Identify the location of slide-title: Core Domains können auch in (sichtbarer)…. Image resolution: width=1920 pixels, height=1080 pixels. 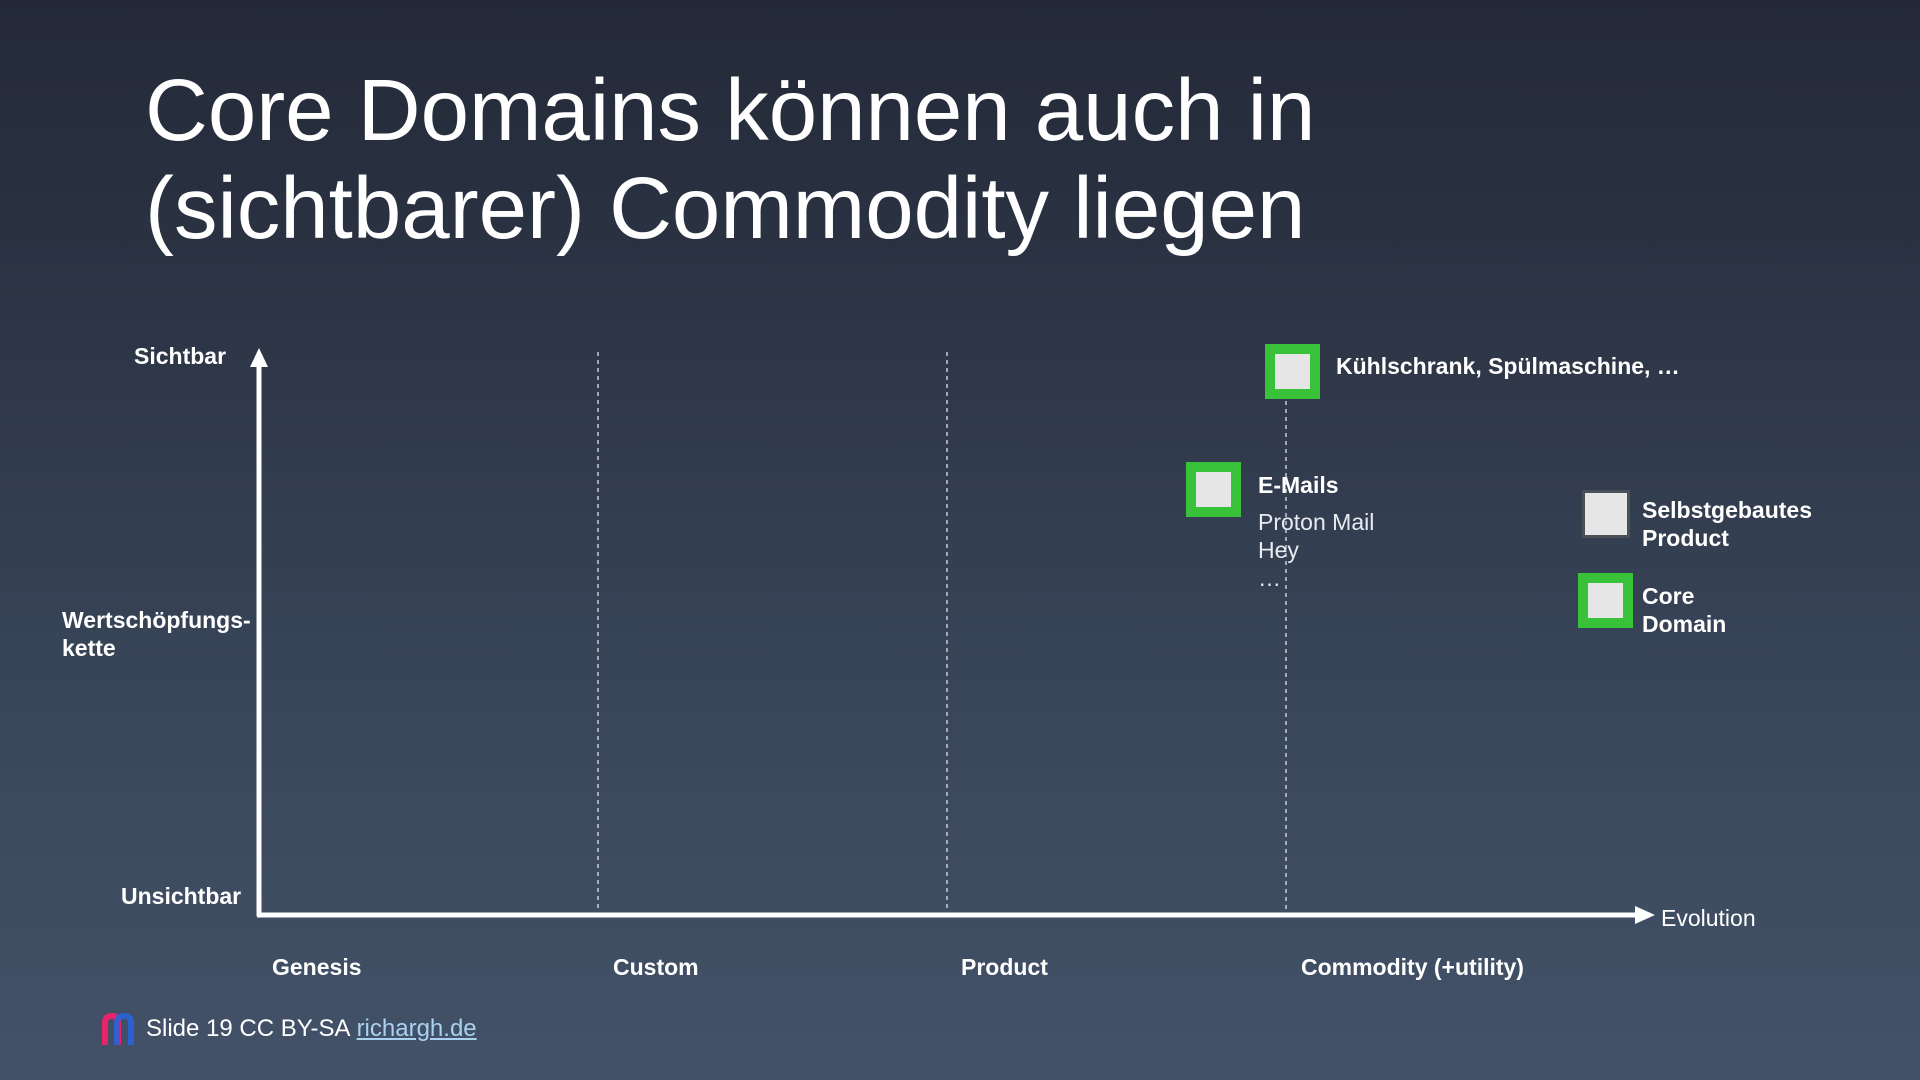
(730, 160).